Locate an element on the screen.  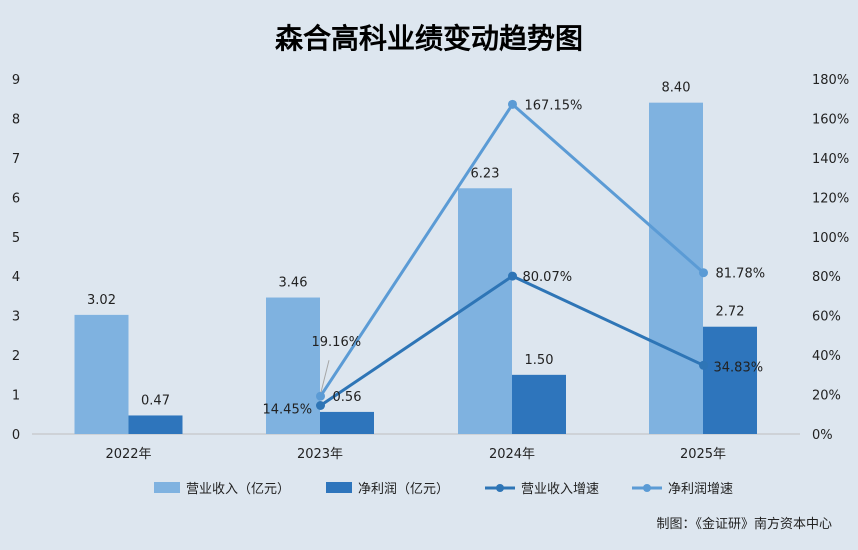
left-axis-tick: 8 is located at coordinates (16, 119).